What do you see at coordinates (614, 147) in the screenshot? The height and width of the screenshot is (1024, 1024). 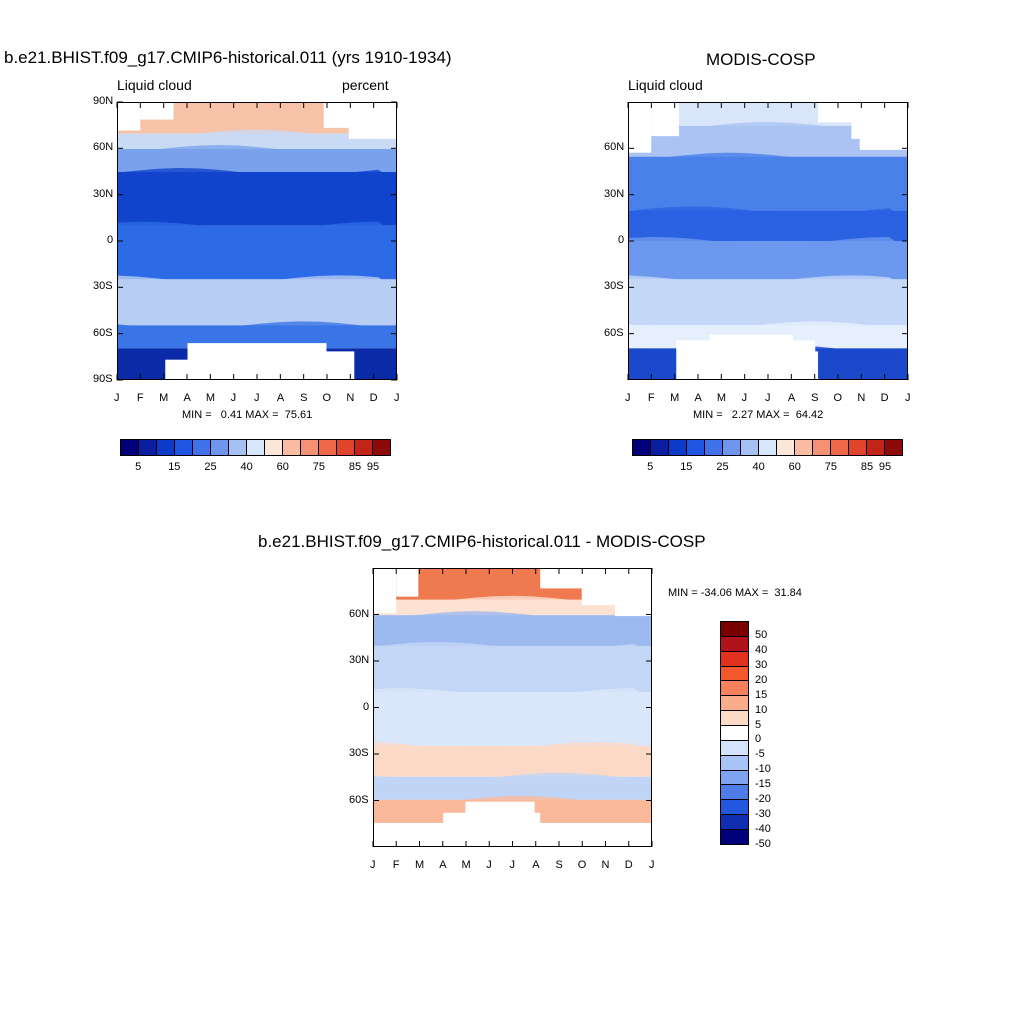 I see `panel2-lat-tick: 60N` at bounding box center [614, 147].